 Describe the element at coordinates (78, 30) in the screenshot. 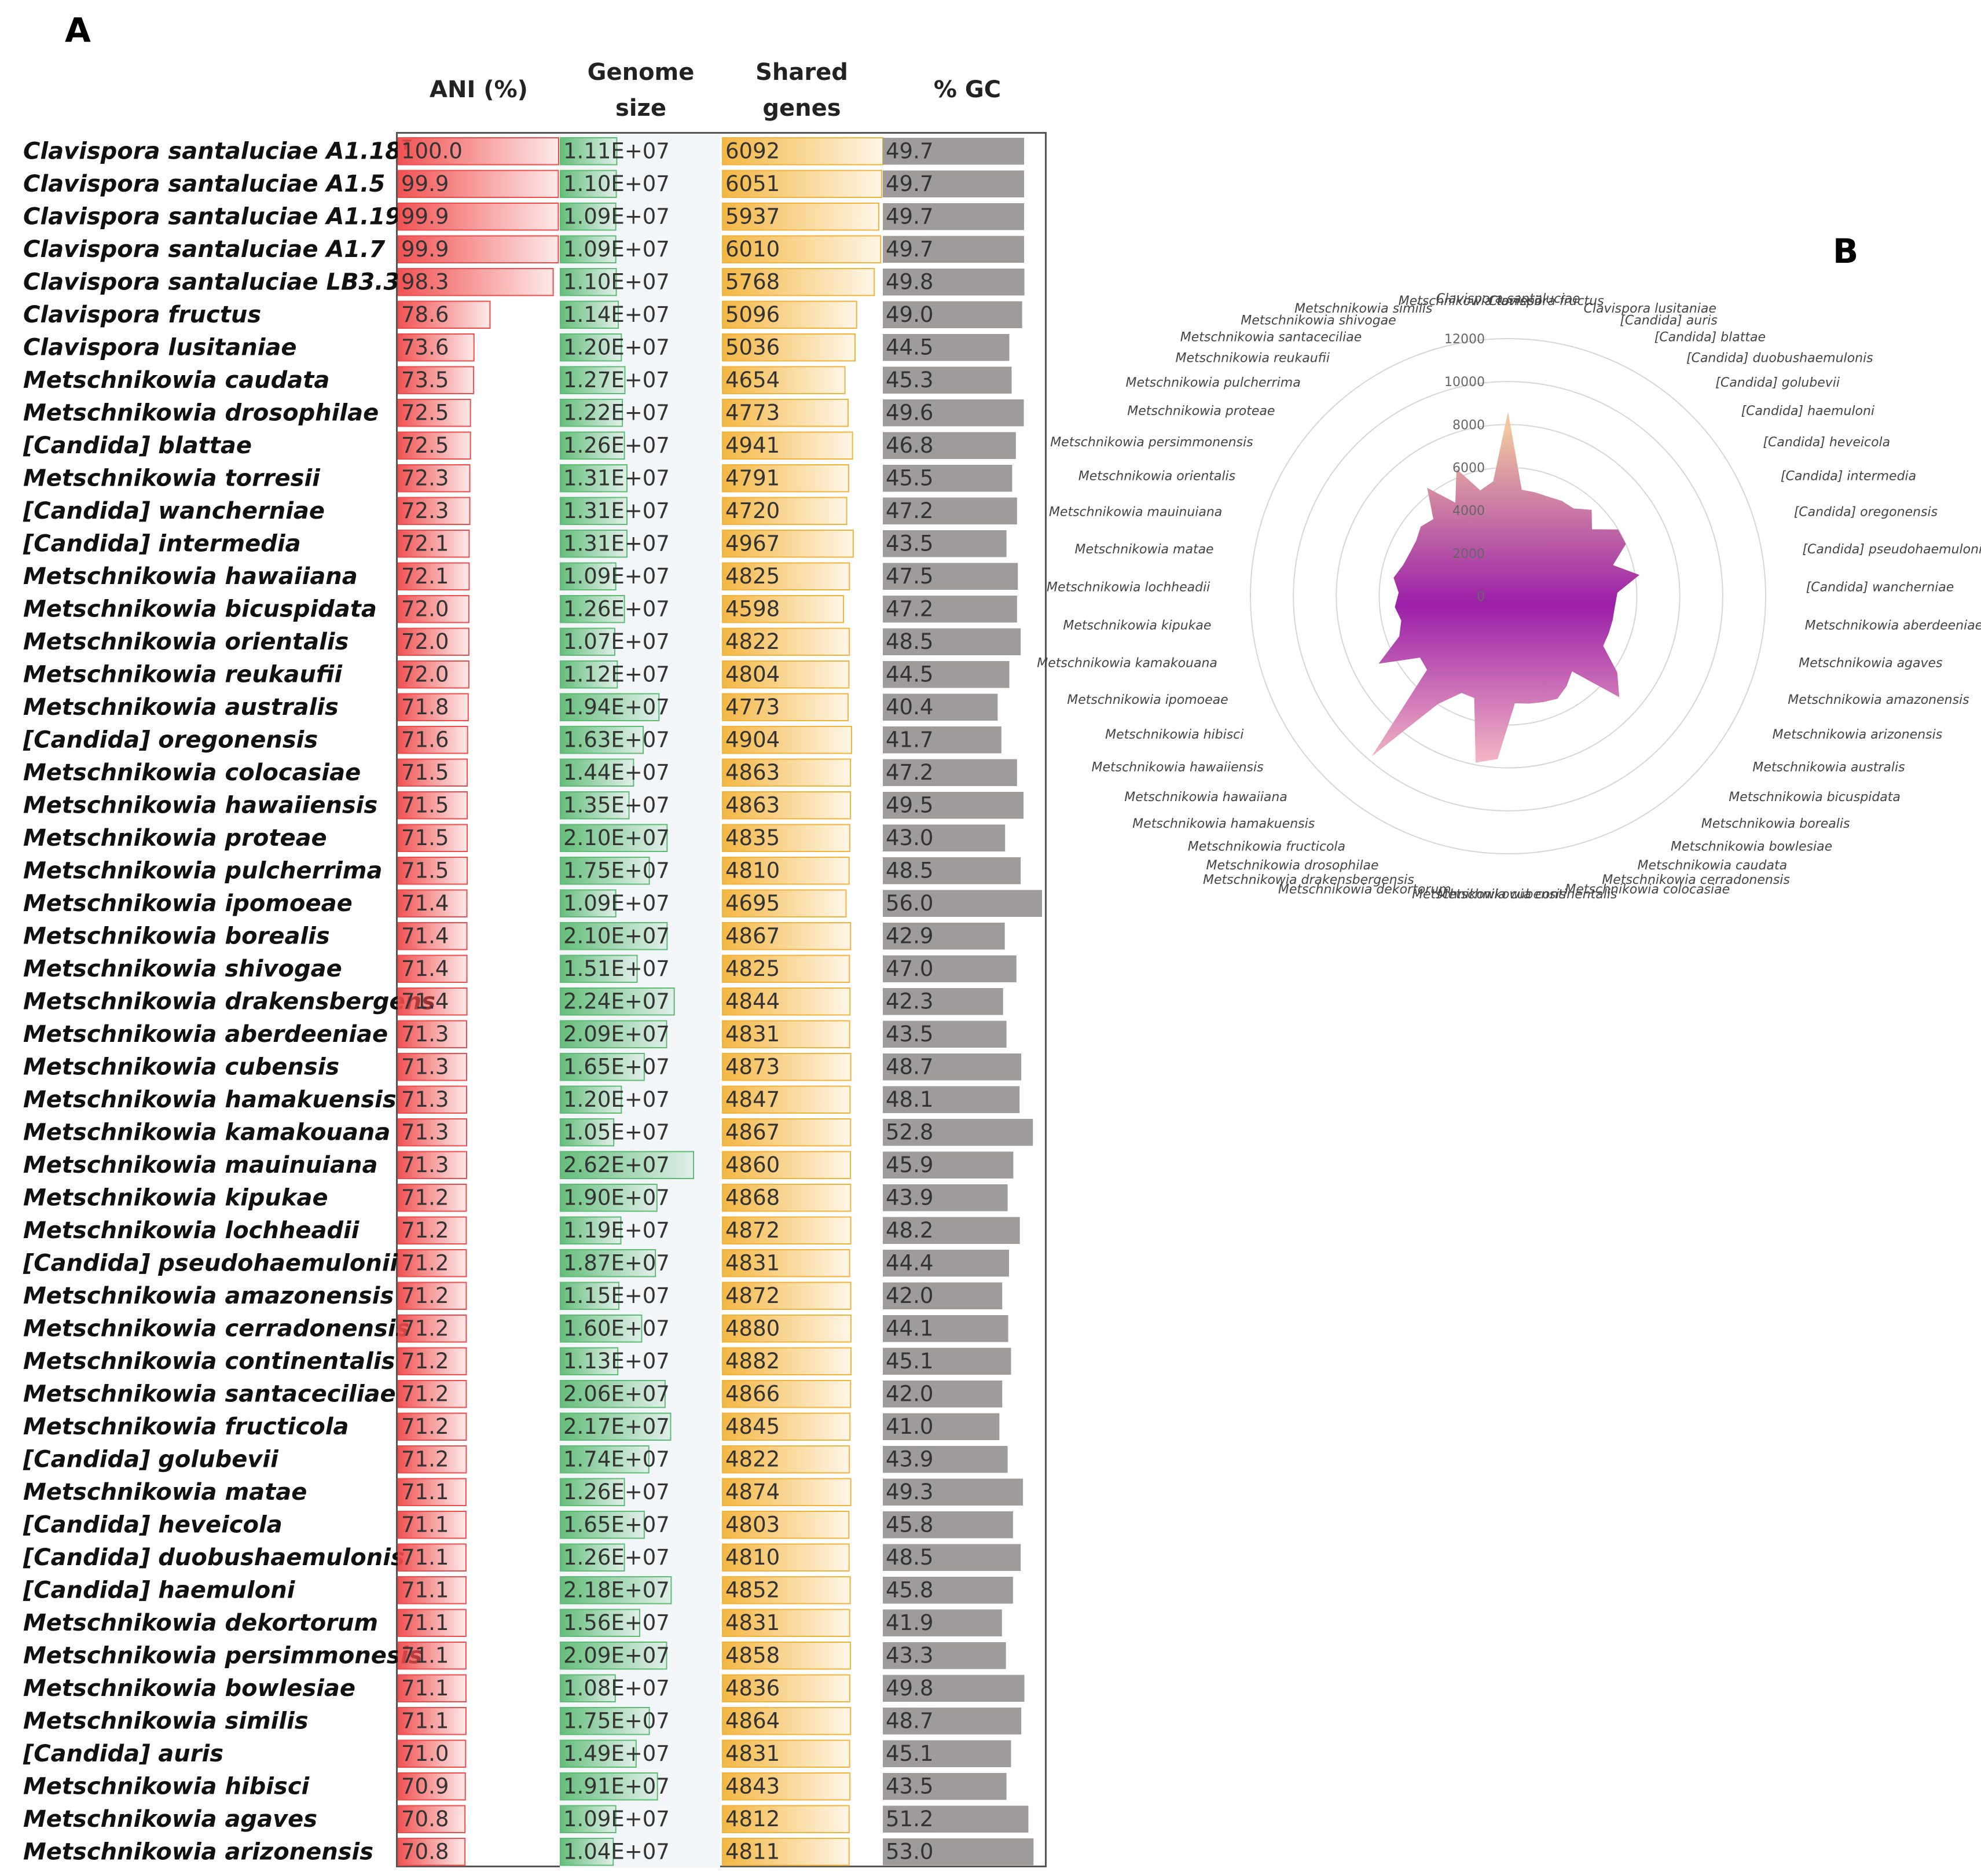

I see `panel-a-label: A` at that location.